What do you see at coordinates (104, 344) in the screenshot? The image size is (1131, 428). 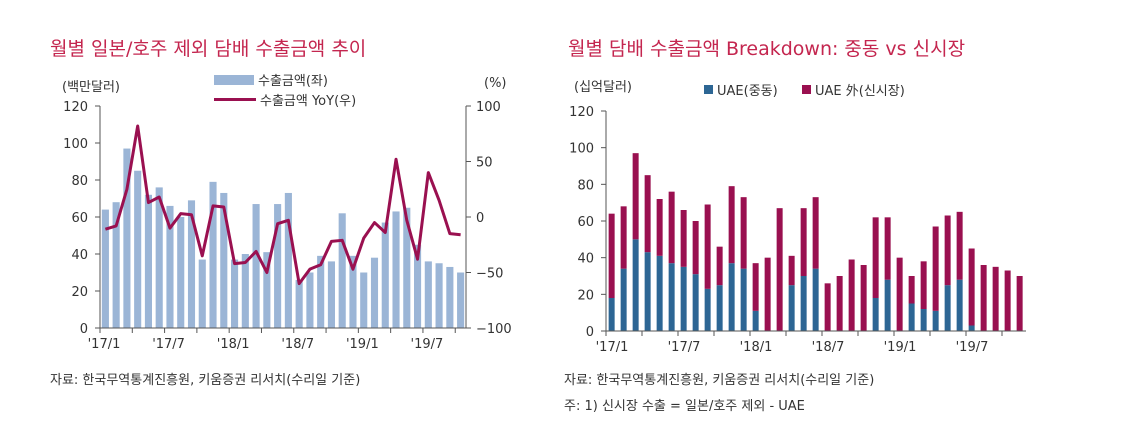 I see `x-tick-label: '17/1` at bounding box center [104, 344].